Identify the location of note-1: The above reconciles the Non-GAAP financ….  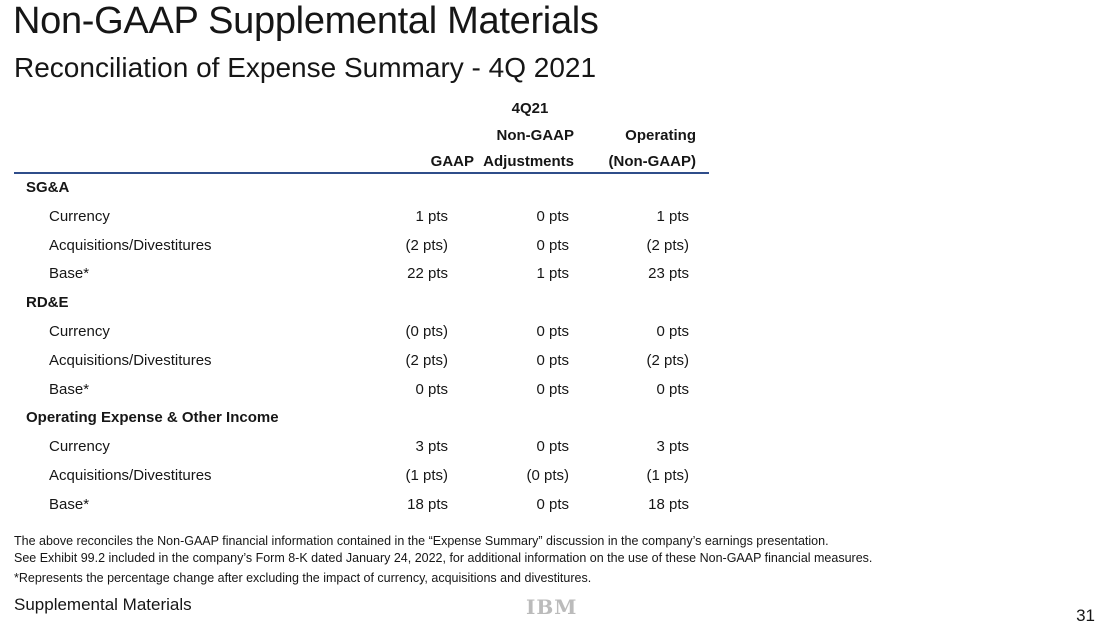
(421, 541).